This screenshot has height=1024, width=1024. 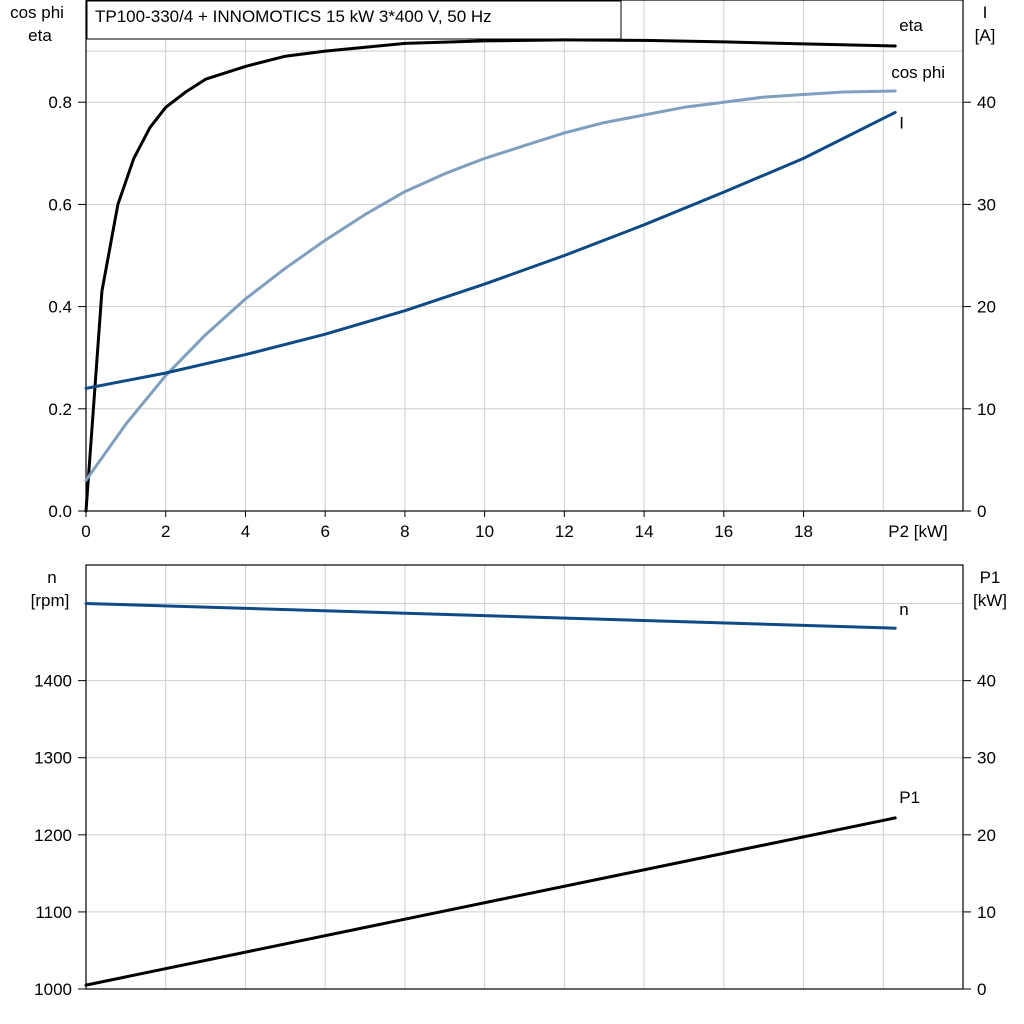 I want to click on series-label-n: n, so click(x=903, y=609).